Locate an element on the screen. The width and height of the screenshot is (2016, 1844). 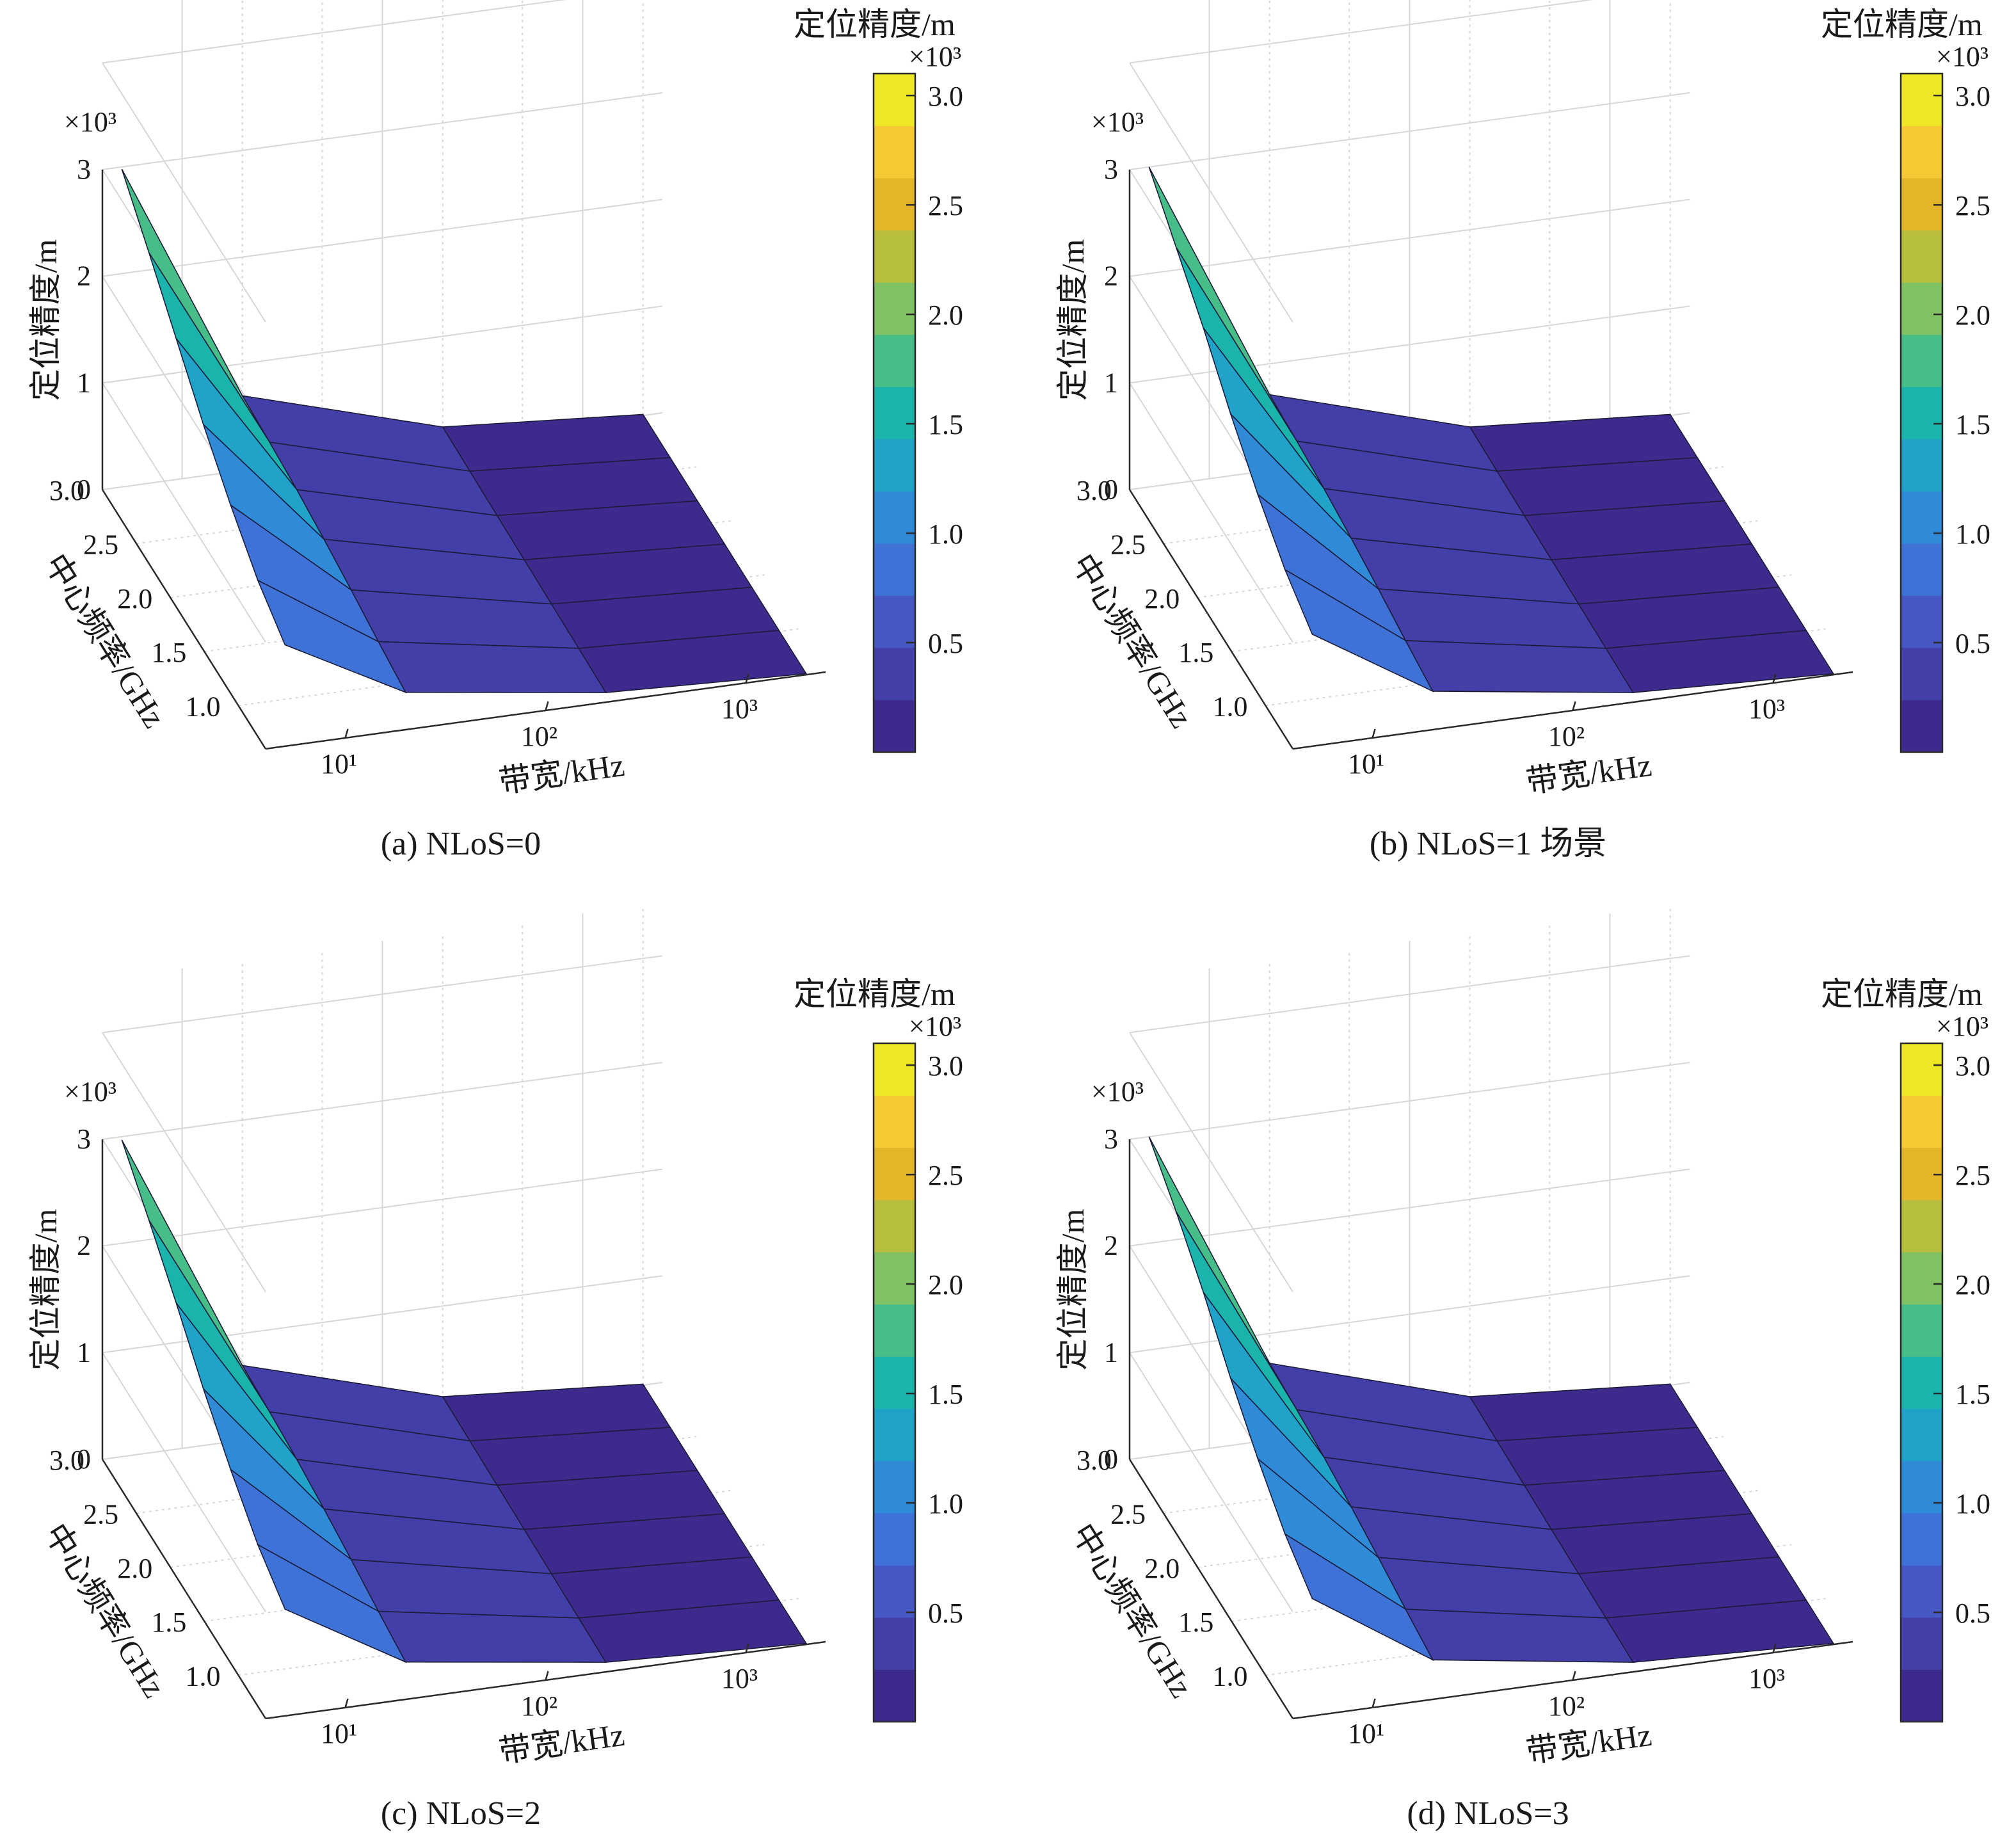
panel-caption: (d) NLoS=3 is located at coordinates (1488, 1813).